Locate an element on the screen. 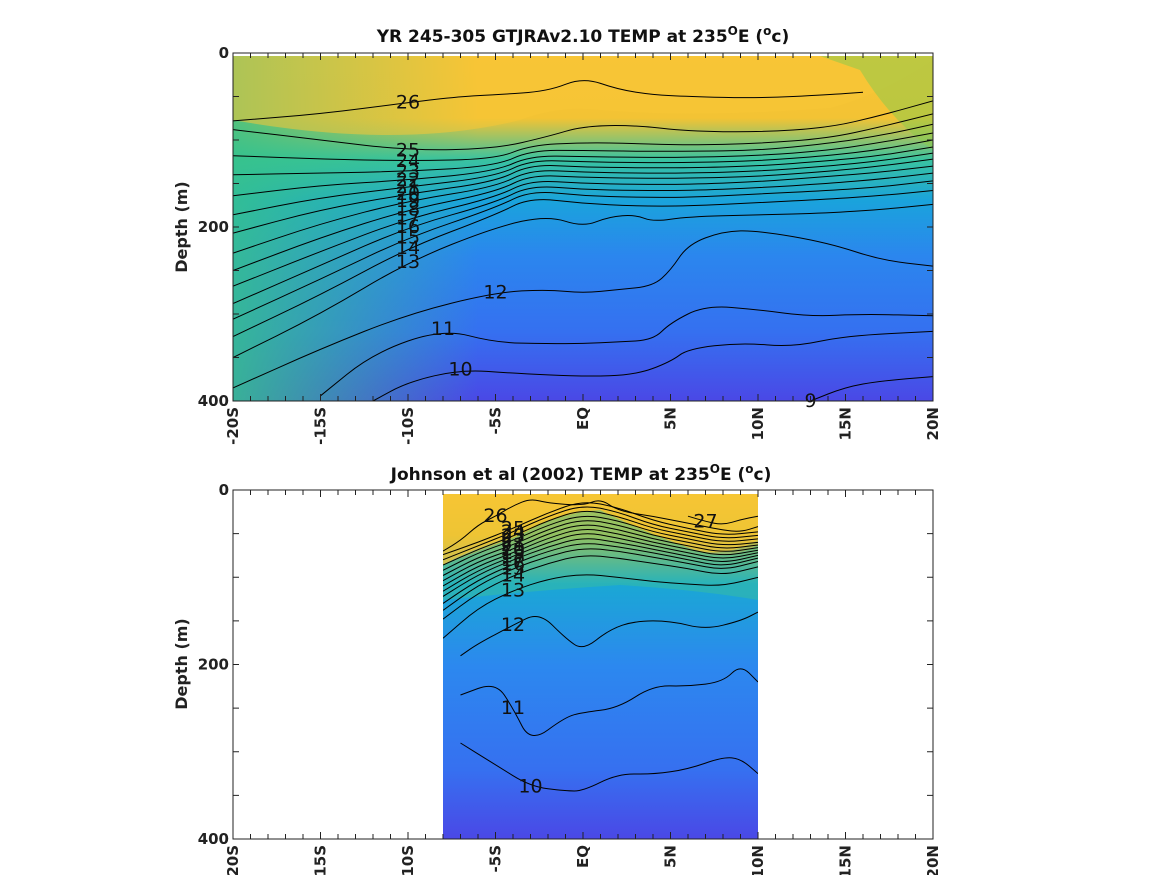 Image resolution: width=1167 pixels, height=875 pixels. contour-label-26: 26 is located at coordinates (408, 103).